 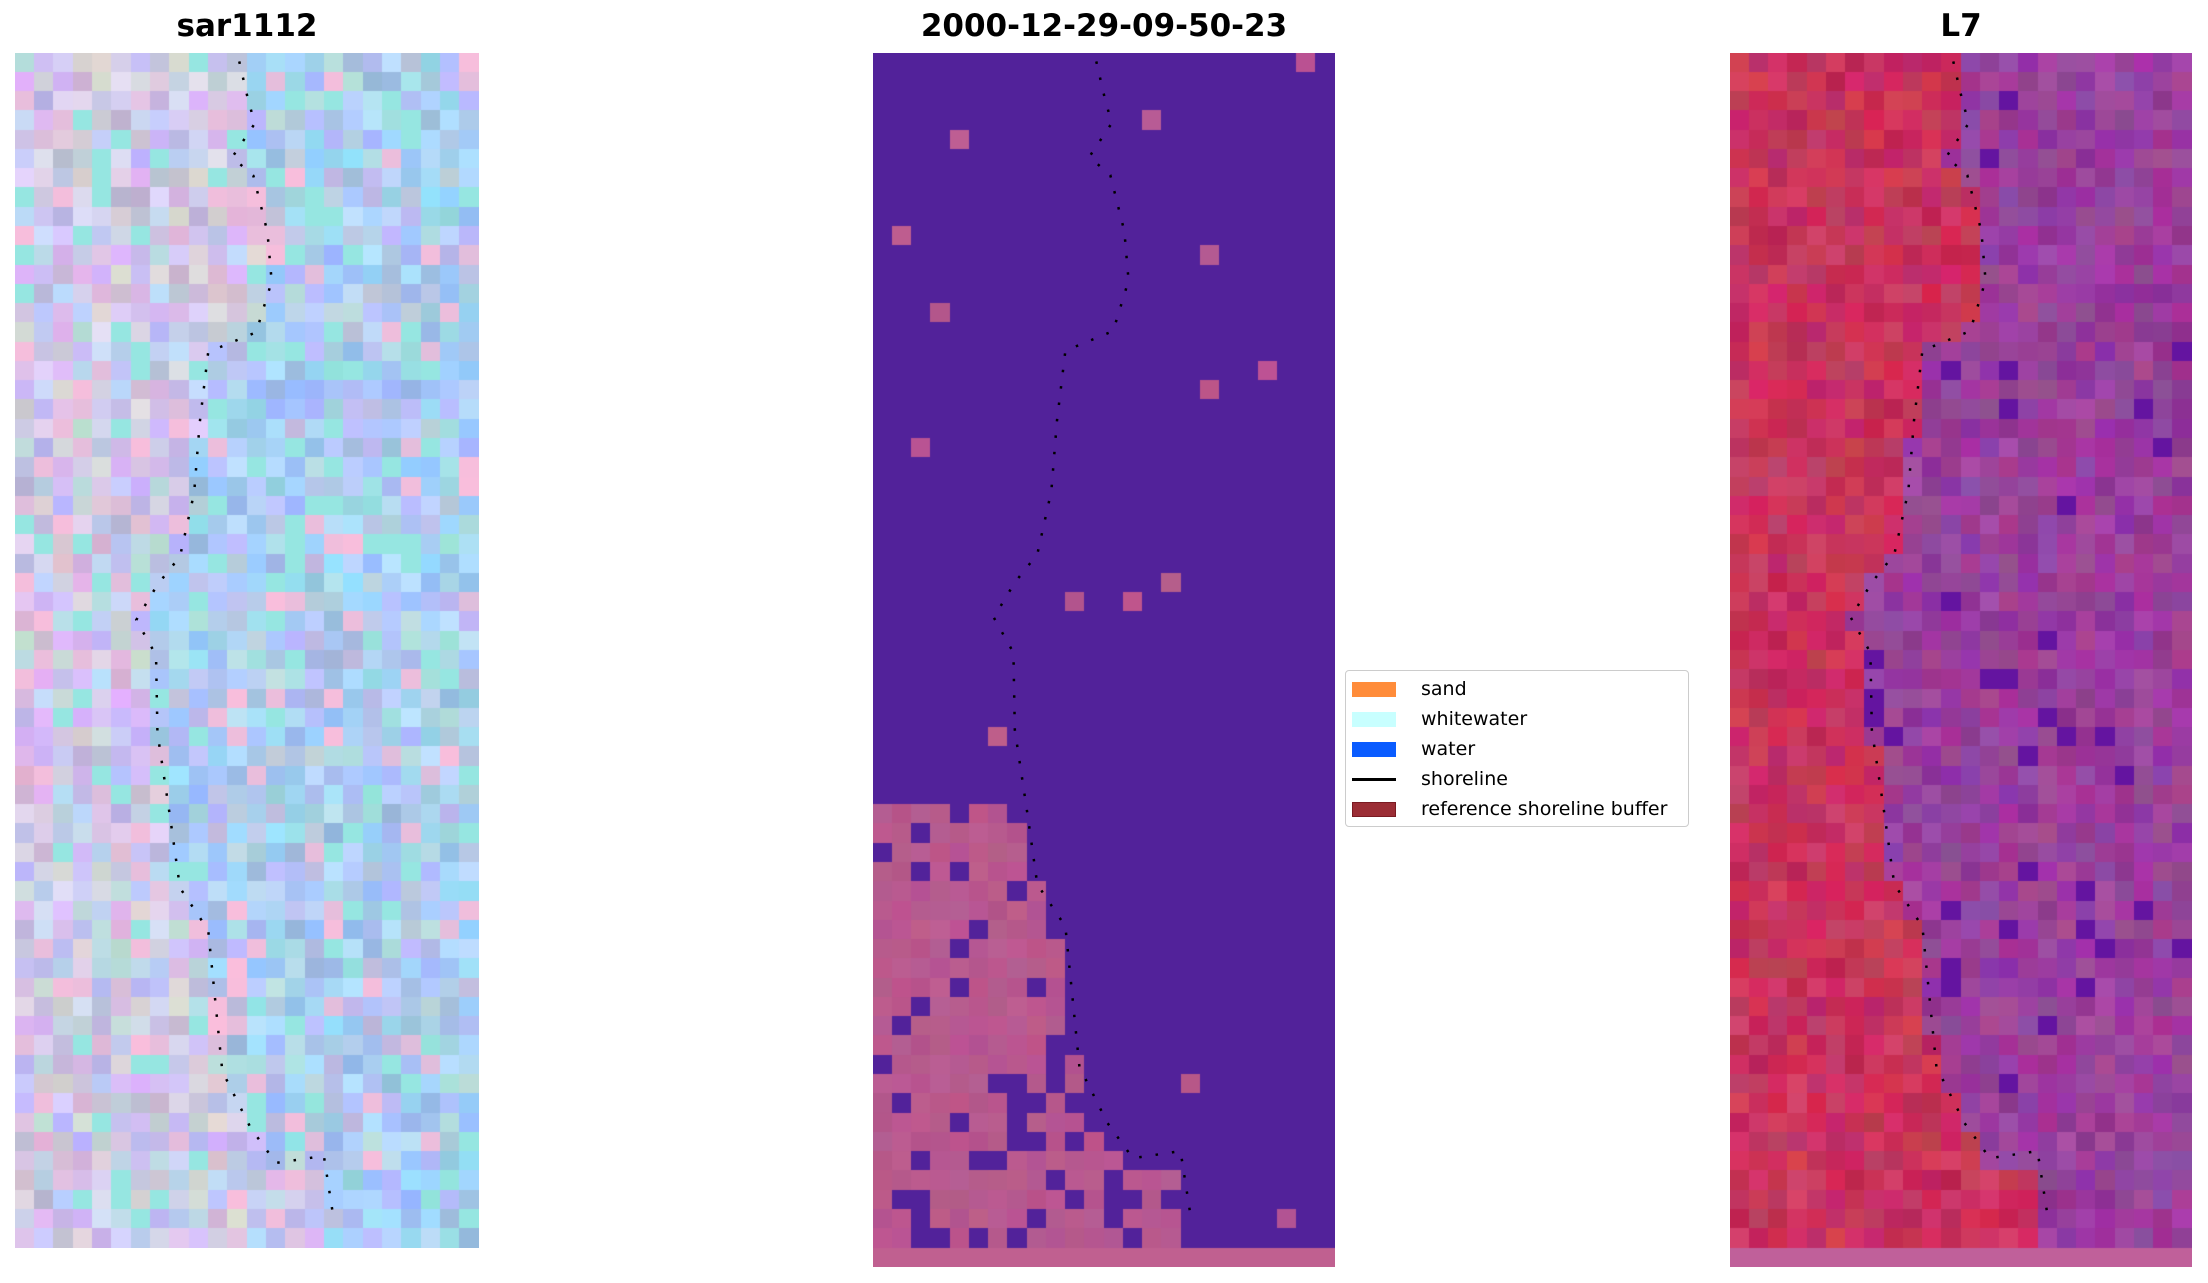 What do you see at coordinates (1374, 809) in the screenshot?
I see `buffer-swatch` at bounding box center [1374, 809].